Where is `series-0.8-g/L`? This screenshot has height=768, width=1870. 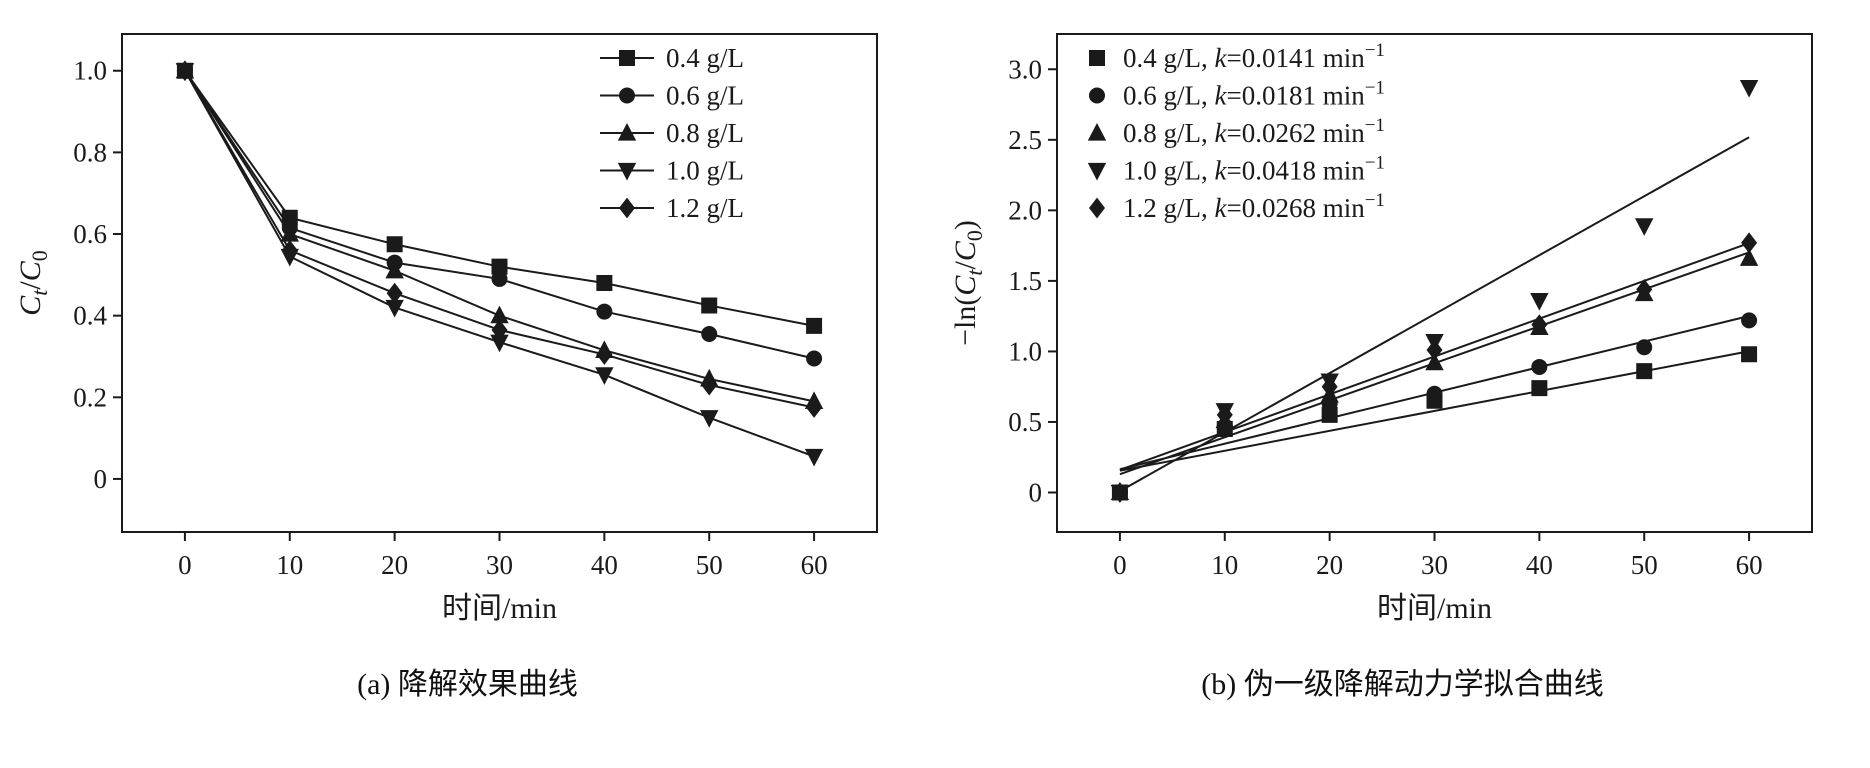
series-0.8-g/L is located at coordinates (1434, 374).